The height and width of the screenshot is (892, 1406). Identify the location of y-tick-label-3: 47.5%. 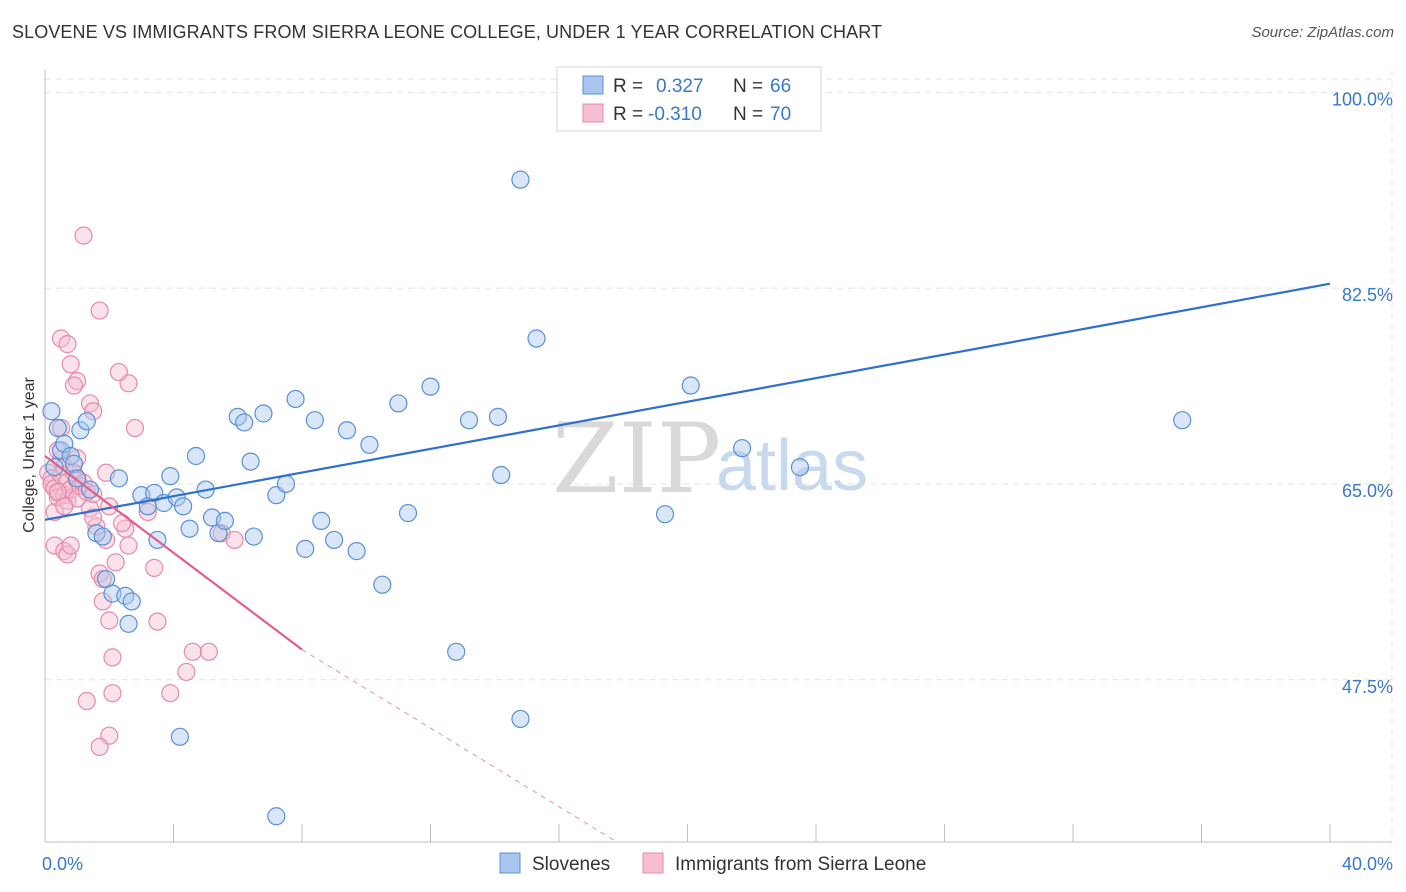
(1367, 687).